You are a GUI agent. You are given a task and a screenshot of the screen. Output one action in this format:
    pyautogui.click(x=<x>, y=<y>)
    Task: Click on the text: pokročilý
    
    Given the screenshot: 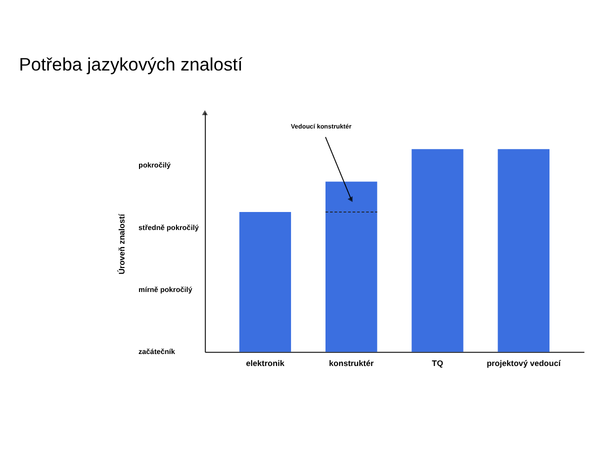 What is the action you would take?
    pyautogui.click(x=154, y=165)
    